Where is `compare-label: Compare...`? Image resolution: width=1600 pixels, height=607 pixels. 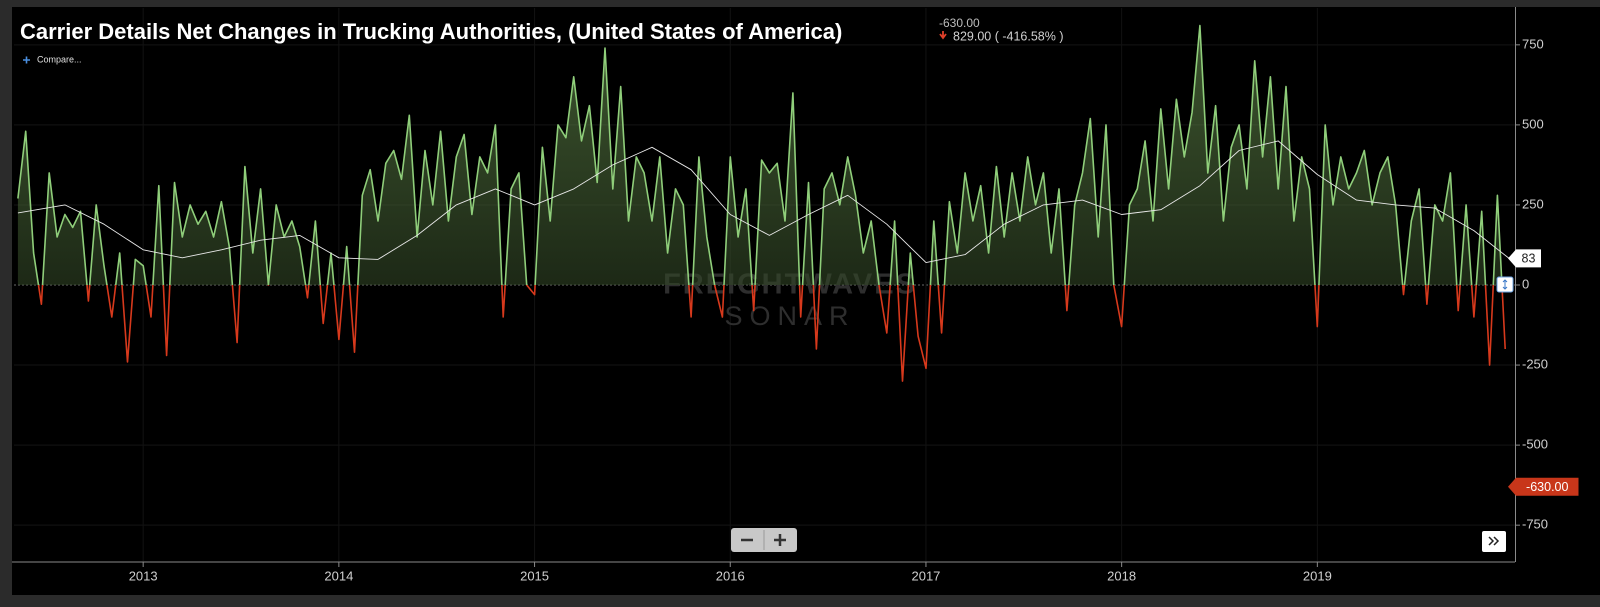
compare-label: Compare... is located at coordinates (59, 59).